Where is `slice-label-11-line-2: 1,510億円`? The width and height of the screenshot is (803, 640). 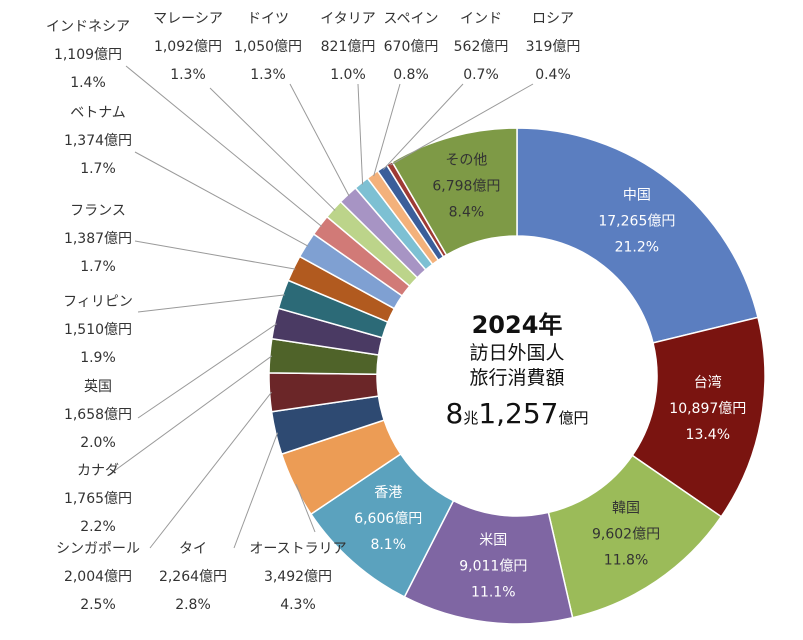 slice-label-11-line-2: 1,510億円 is located at coordinates (98, 330).